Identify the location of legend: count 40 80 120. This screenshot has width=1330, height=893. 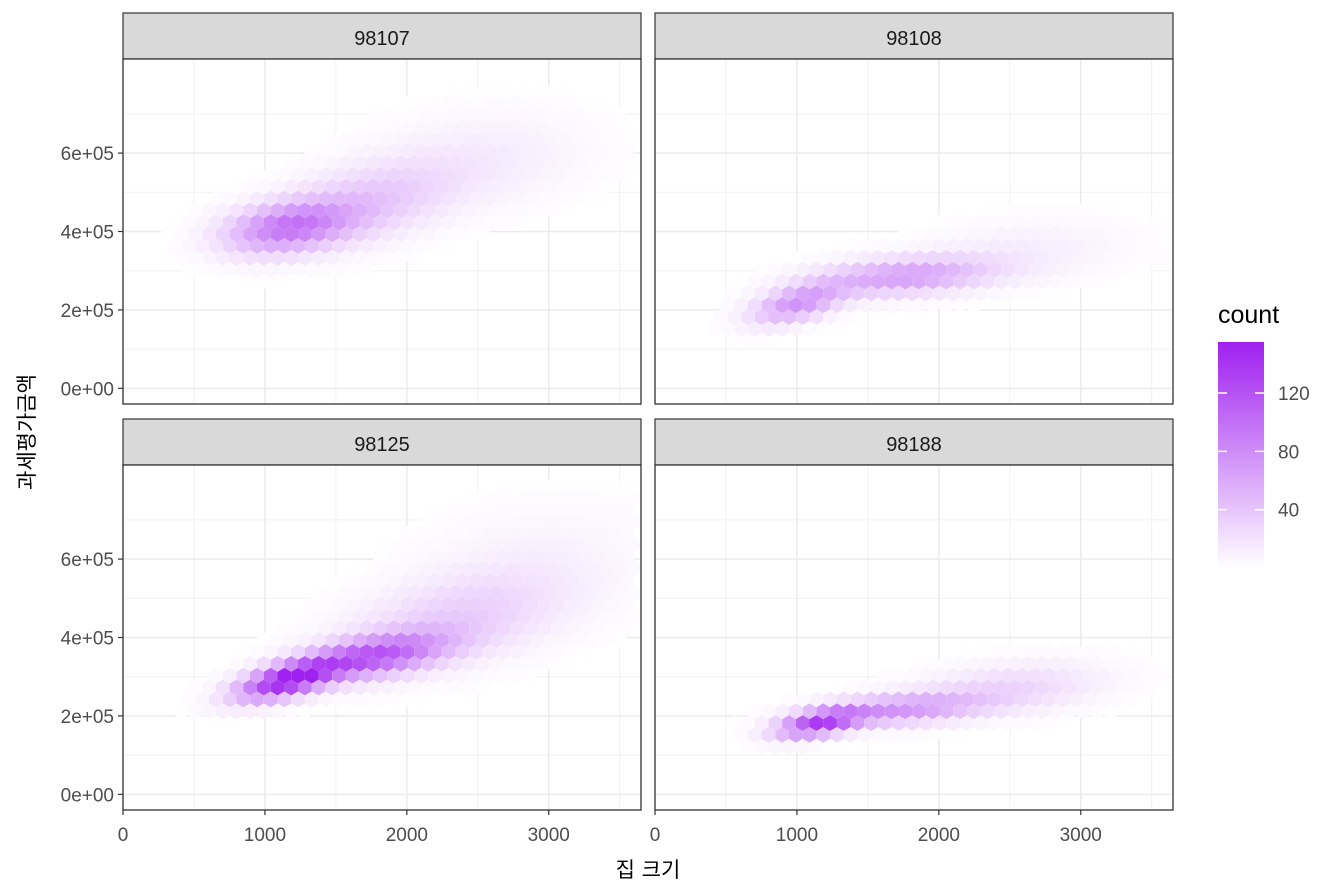
(1264, 434).